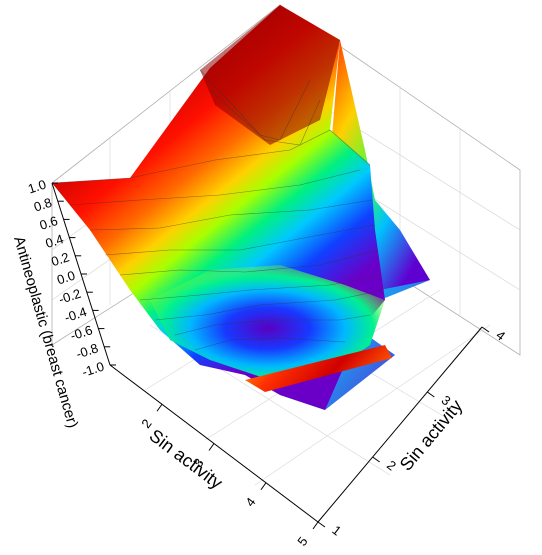 The width and height of the screenshot is (542, 555). I want to click on surface-well, so click(267, 322).